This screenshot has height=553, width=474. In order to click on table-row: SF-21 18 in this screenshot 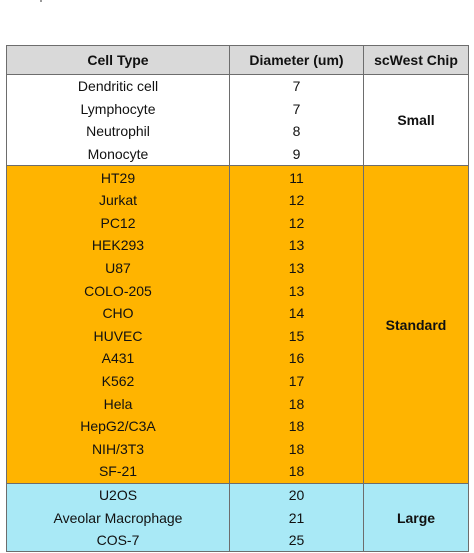, I will do `click(237, 472)`.